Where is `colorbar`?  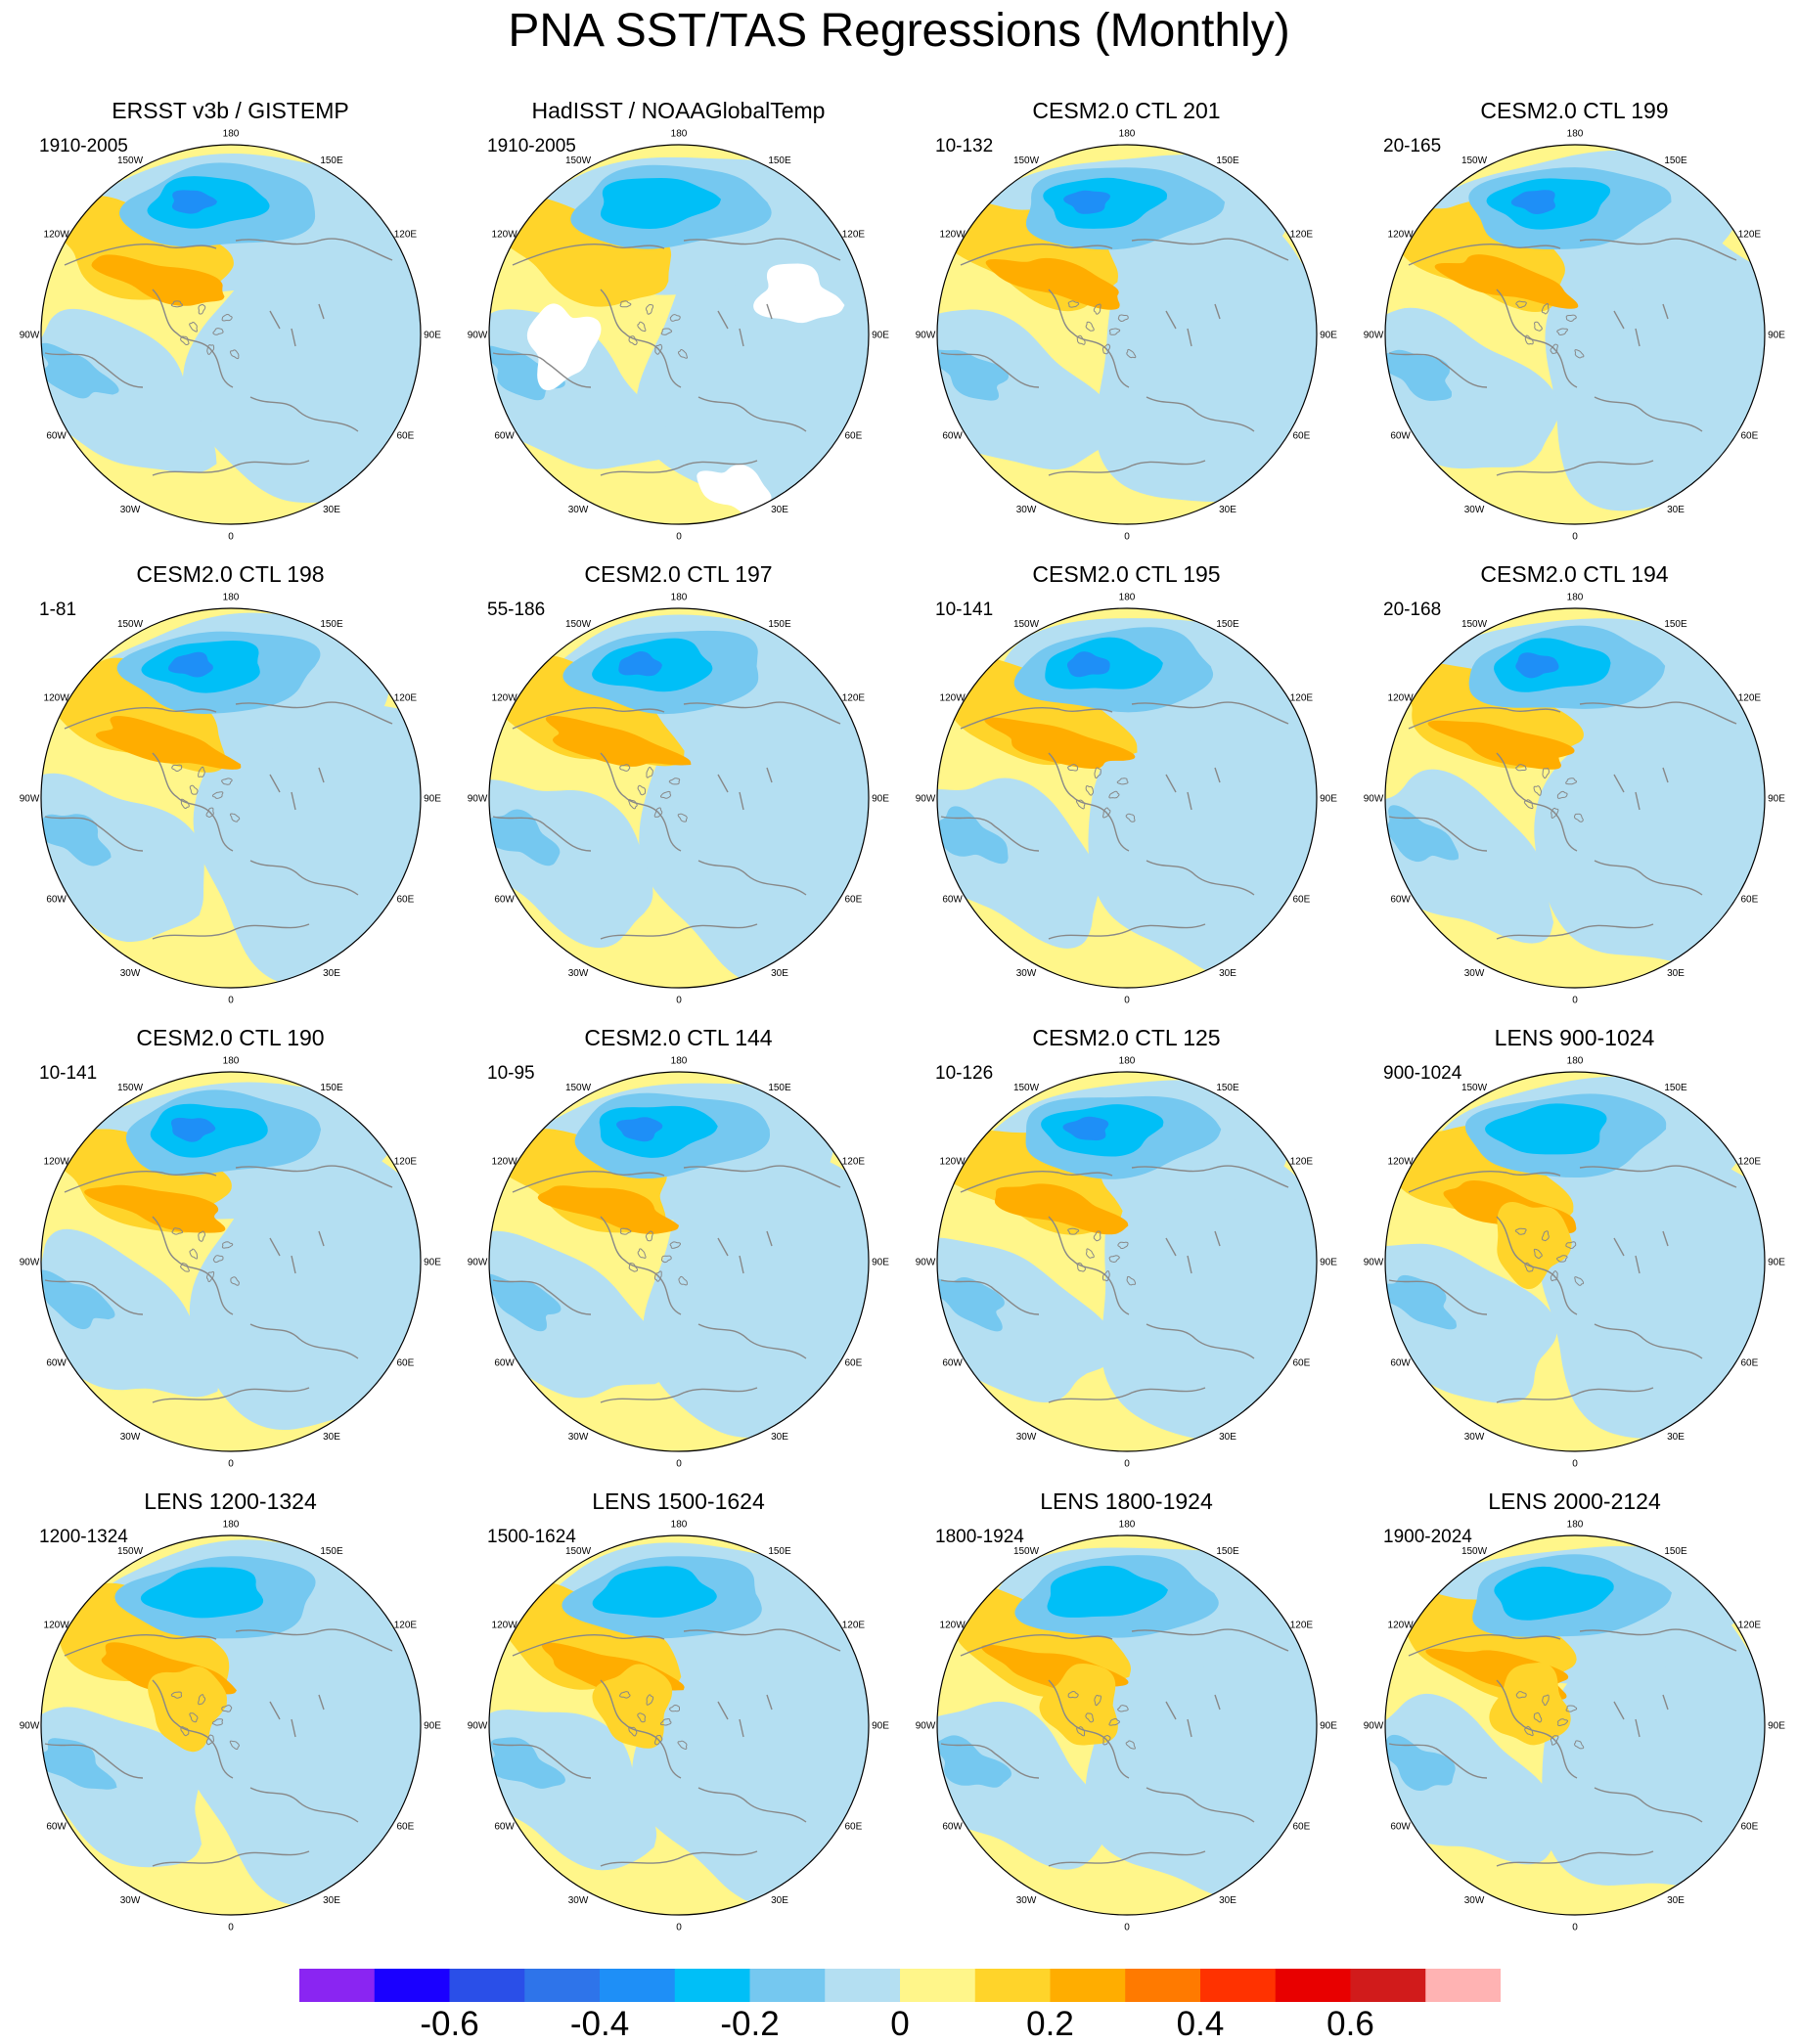
colorbar is located at coordinates (900, 1985).